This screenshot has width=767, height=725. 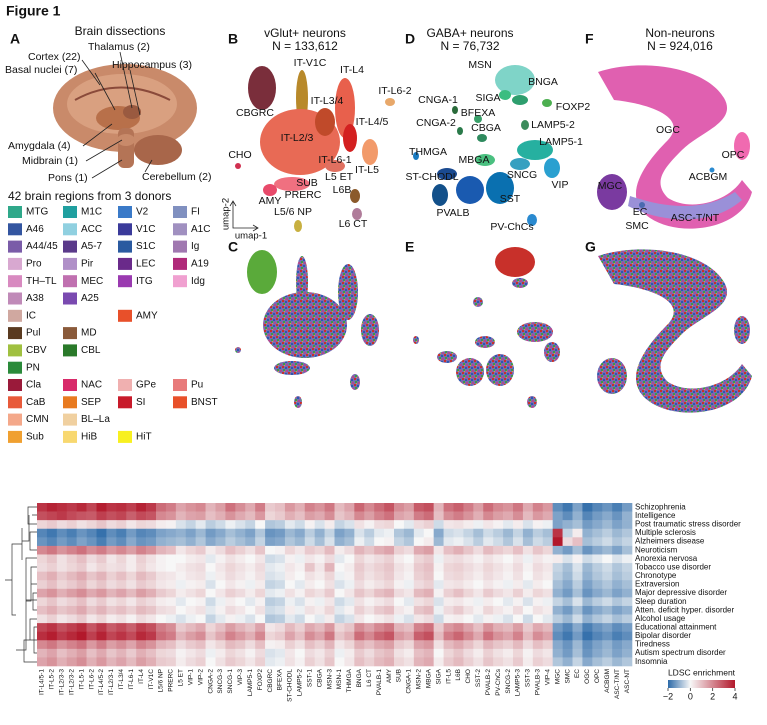 What do you see at coordinates (41, 281) in the screenshot?
I see `legend-label: TH–TL` at bounding box center [41, 281].